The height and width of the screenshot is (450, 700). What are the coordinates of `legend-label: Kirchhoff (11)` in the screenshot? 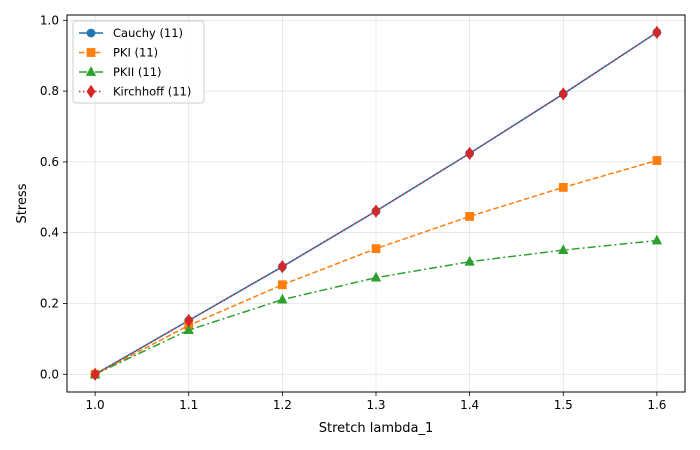 It's located at (152, 92).